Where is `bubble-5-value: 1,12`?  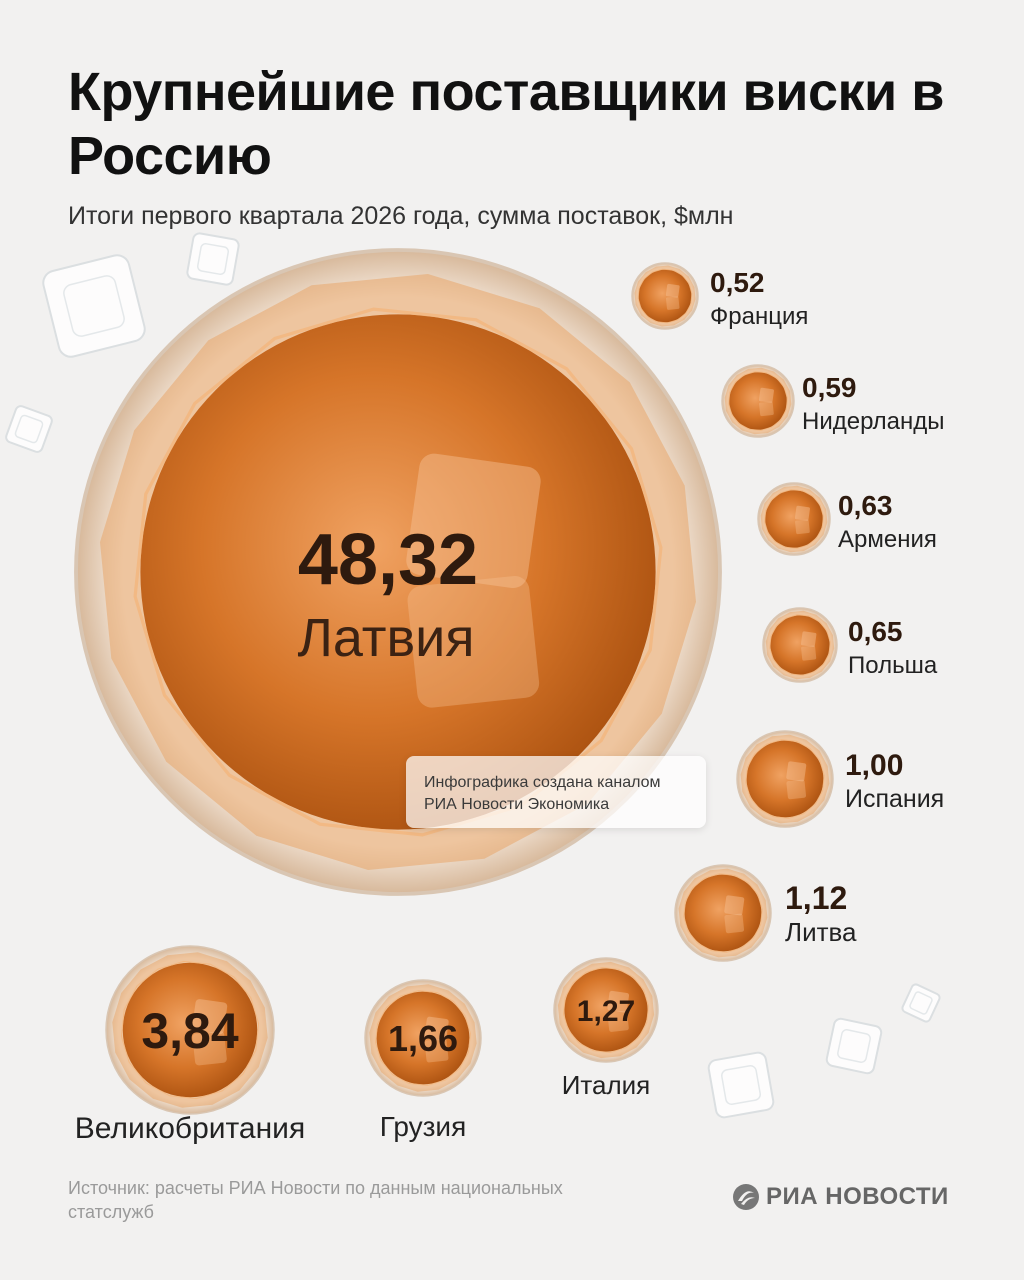
bubble-5-value: 1,12 is located at coordinates (816, 898).